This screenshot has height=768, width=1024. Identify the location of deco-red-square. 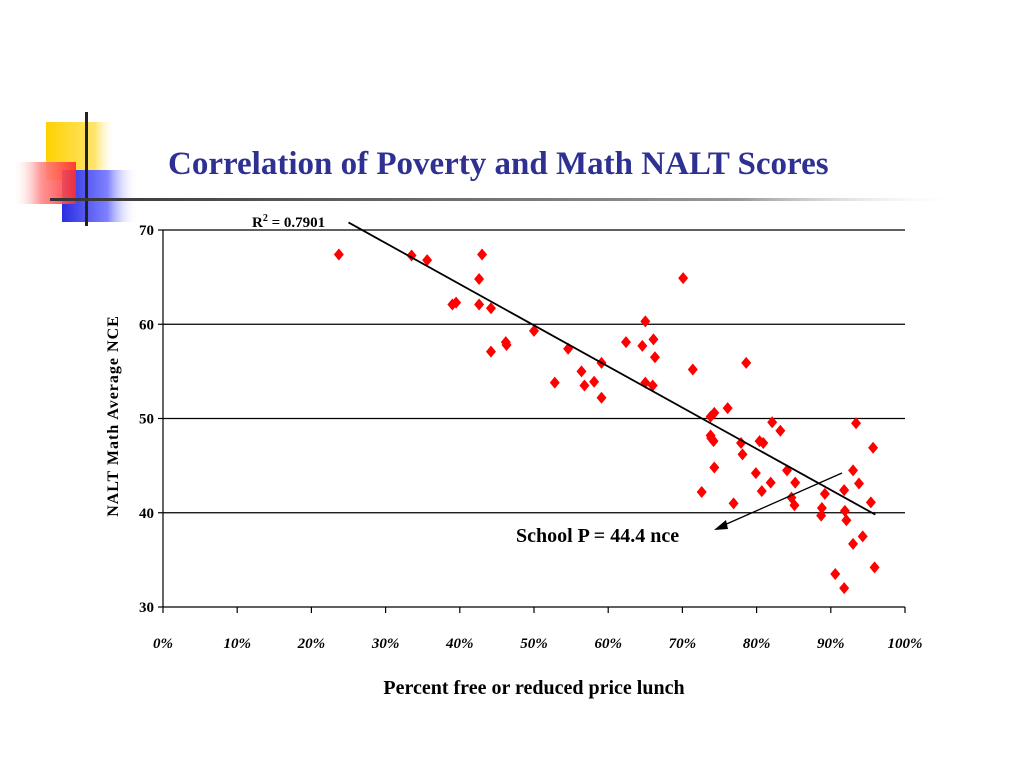
(44, 183).